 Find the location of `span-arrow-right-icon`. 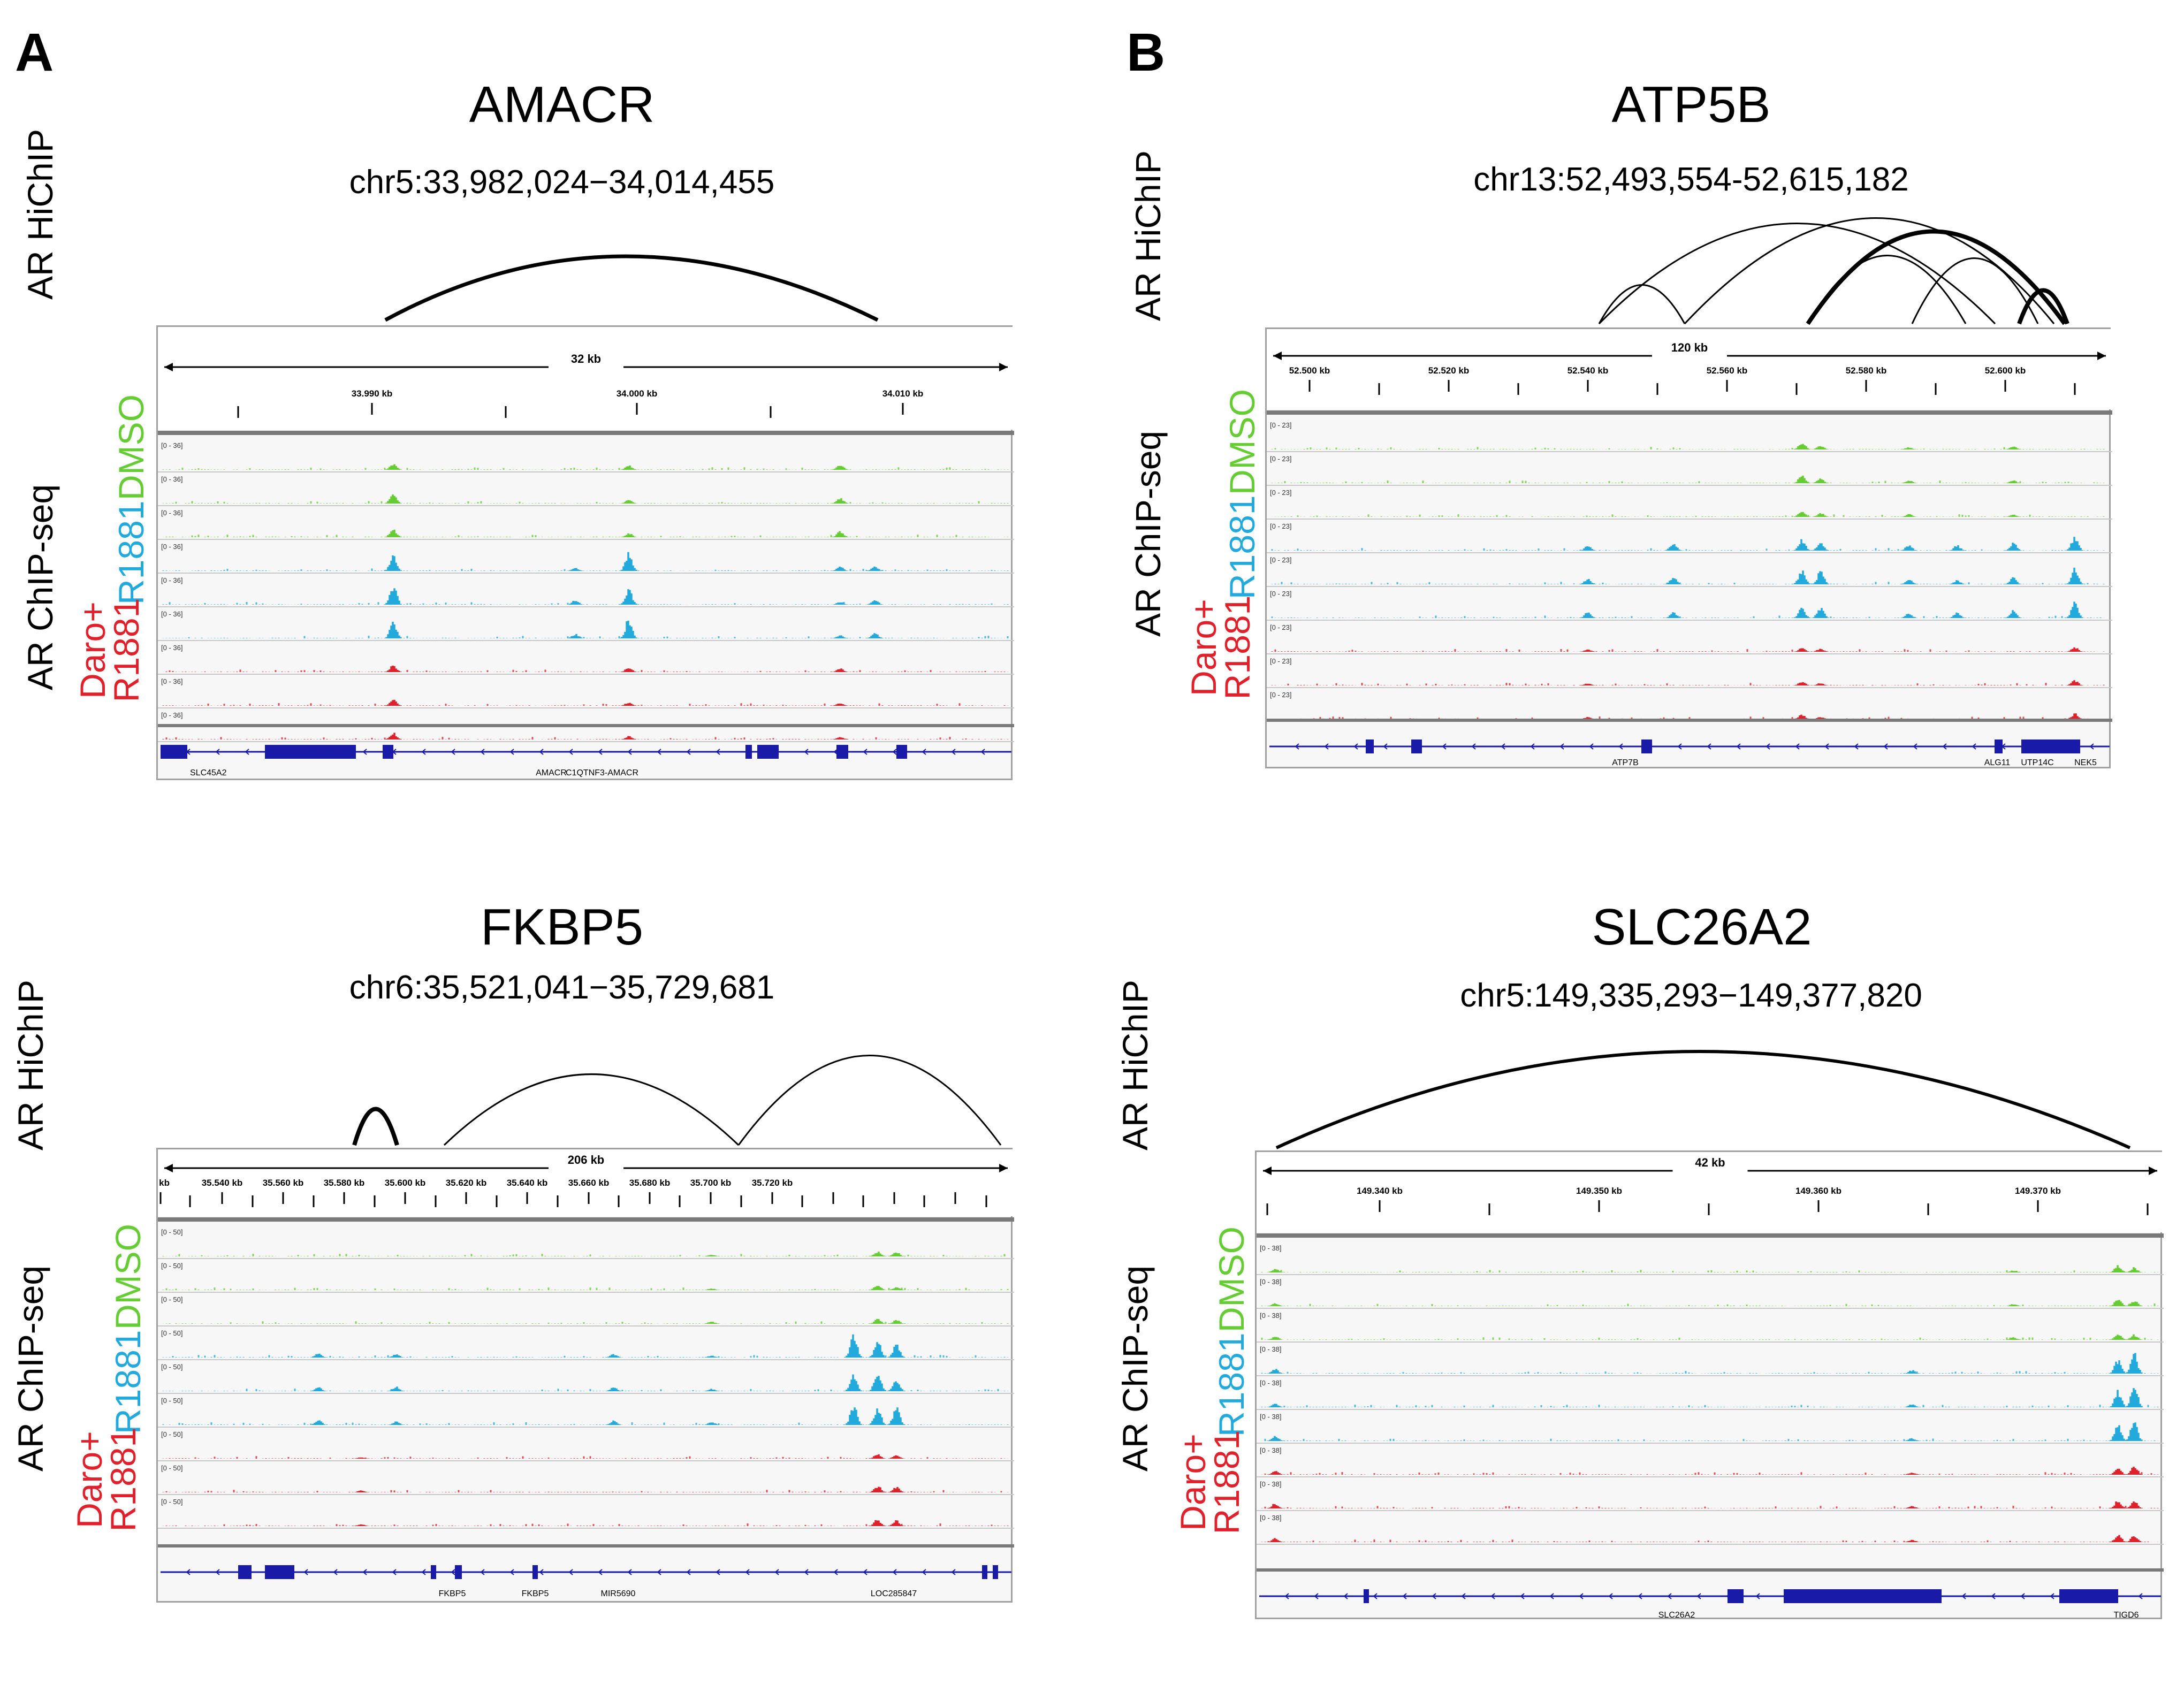

span-arrow-right-icon is located at coordinates (2101, 356).